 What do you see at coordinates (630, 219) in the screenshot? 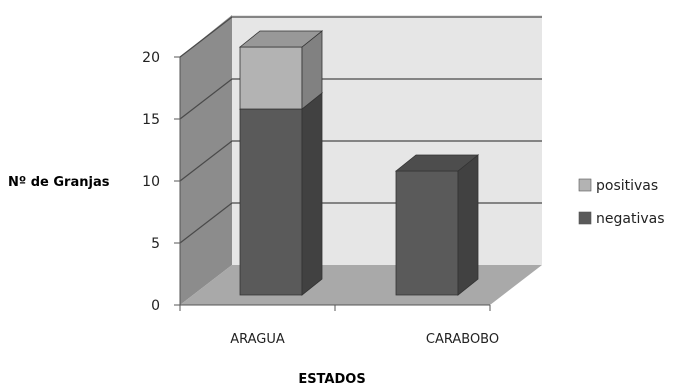
I see `legend-label-negativas: negativas` at bounding box center [630, 219].